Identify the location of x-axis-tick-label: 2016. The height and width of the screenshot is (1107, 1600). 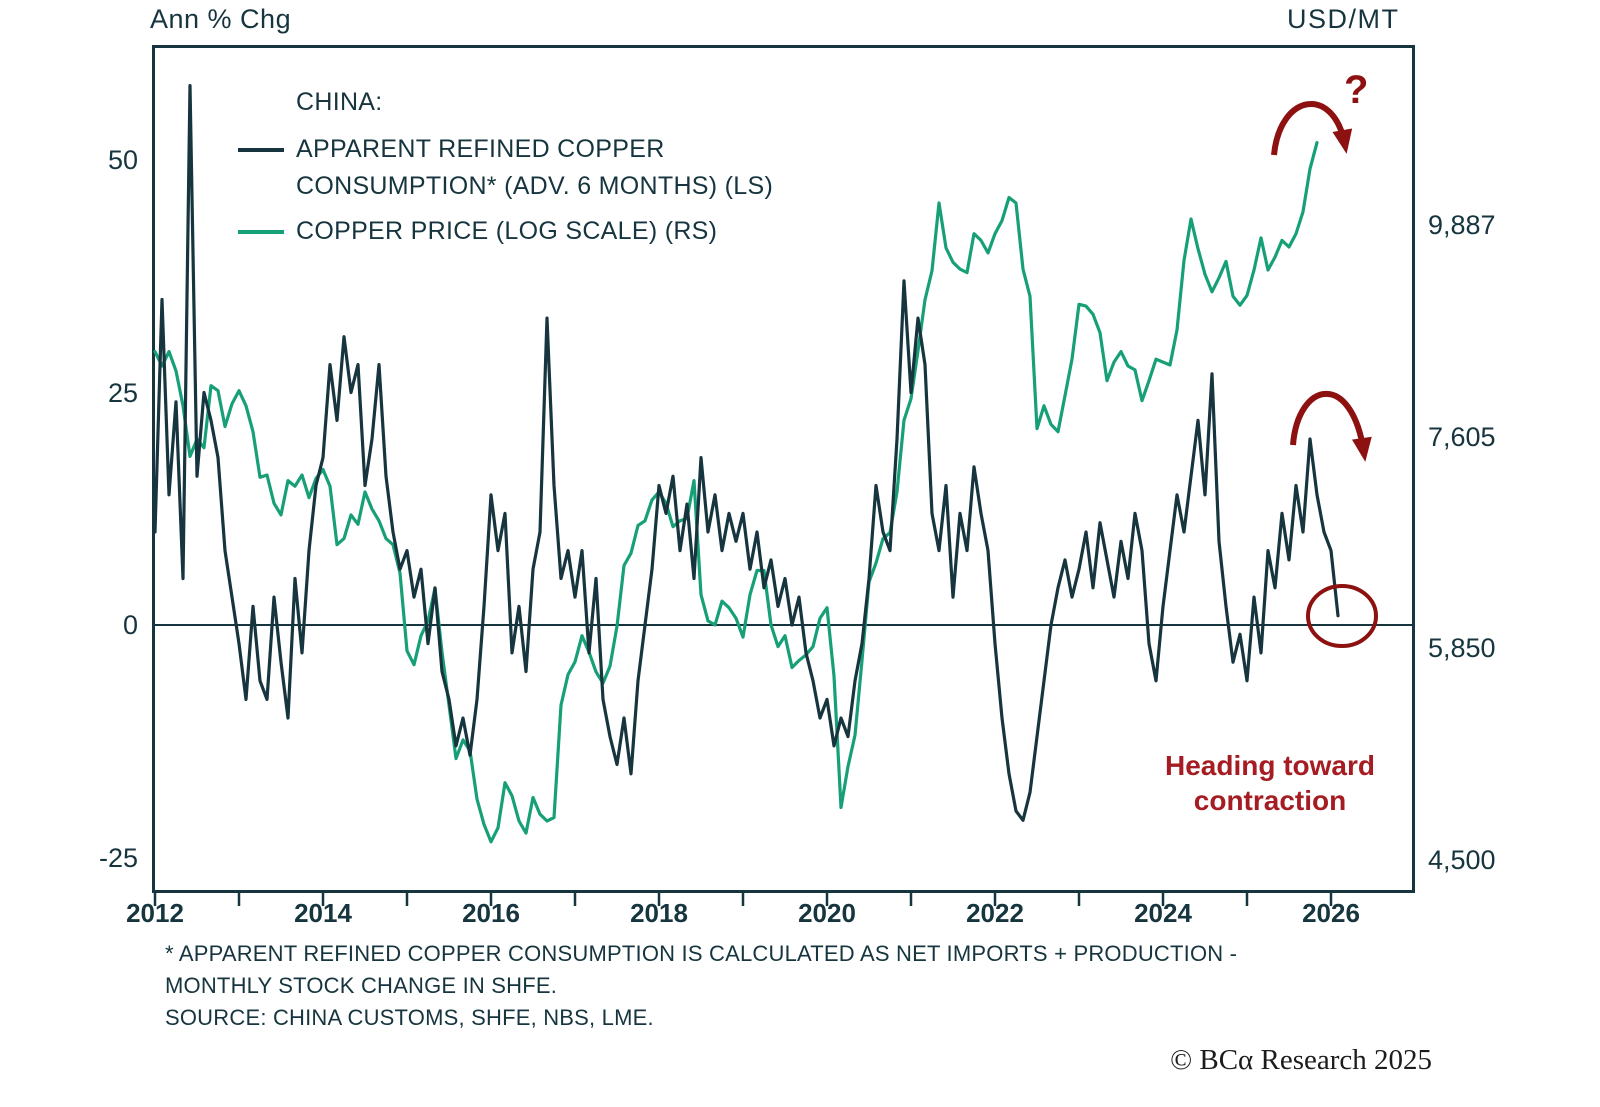
(491, 913).